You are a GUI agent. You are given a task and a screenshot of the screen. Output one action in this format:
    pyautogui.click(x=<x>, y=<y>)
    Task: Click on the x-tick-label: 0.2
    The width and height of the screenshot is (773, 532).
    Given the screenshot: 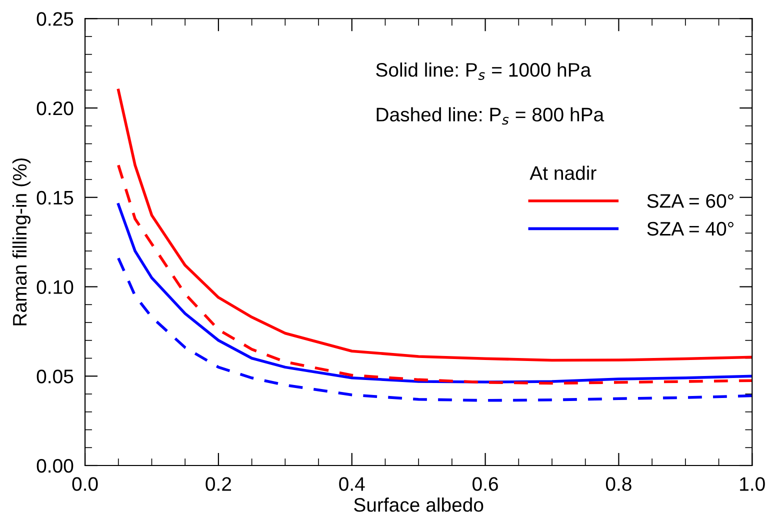 What is the action you would take?
    pyautogui.click(x=218, y=484)
    